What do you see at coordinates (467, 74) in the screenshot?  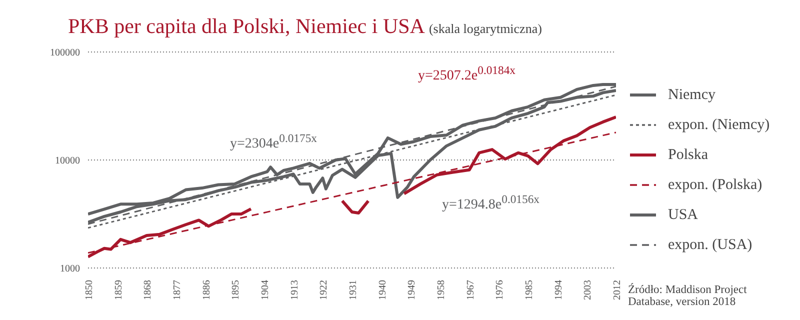 I see `annotation: y=2507.2e$^{0.0184x}$` at bounding box center [467, 74].